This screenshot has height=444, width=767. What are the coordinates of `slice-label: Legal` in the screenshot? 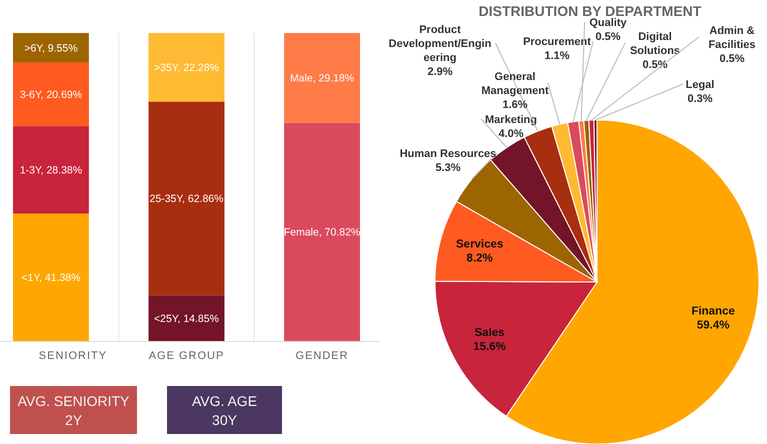 It's located at (700, 85).